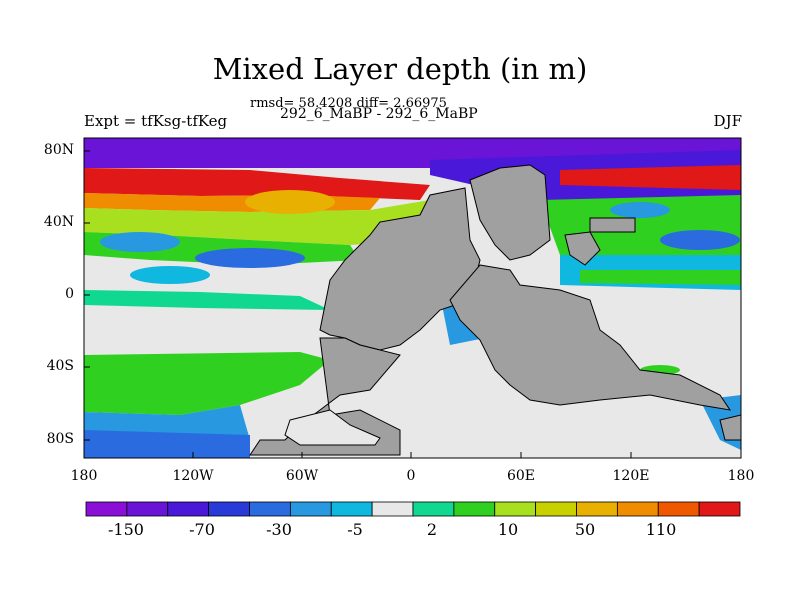 Image resolution: width=800 pixels, height=600 pixels. I want to click on colorbar-label: -5, so click(355, 529).